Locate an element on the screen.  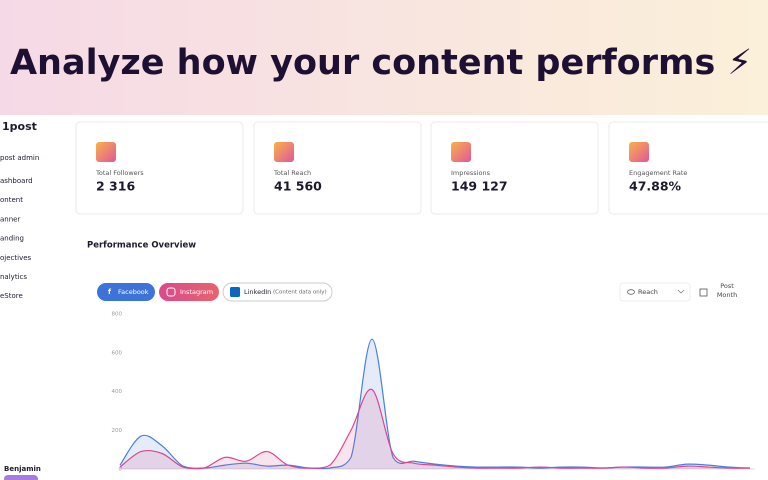
panel-title: Performance Overview is located at coordinates (141, 246).